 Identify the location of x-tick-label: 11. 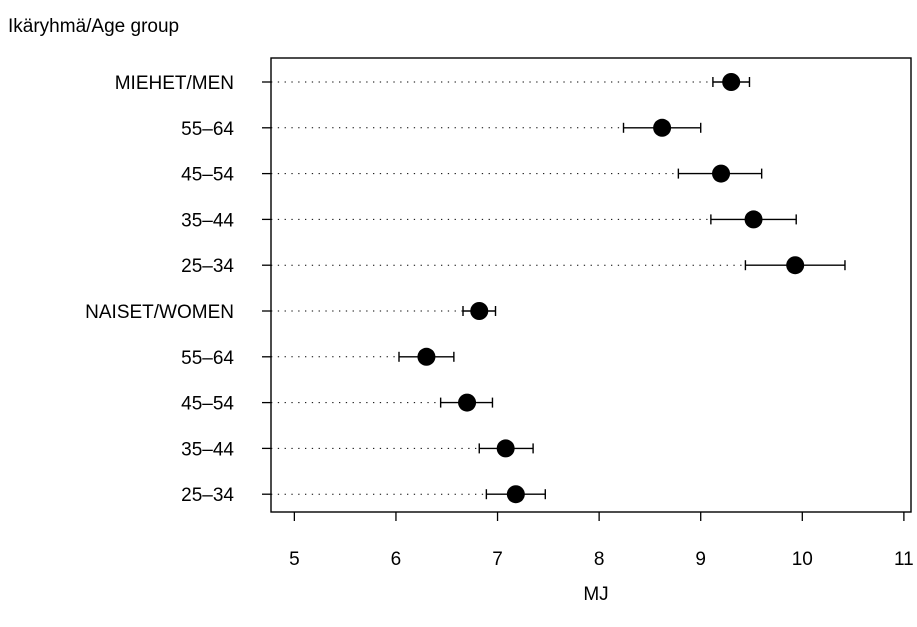
(904, 559).